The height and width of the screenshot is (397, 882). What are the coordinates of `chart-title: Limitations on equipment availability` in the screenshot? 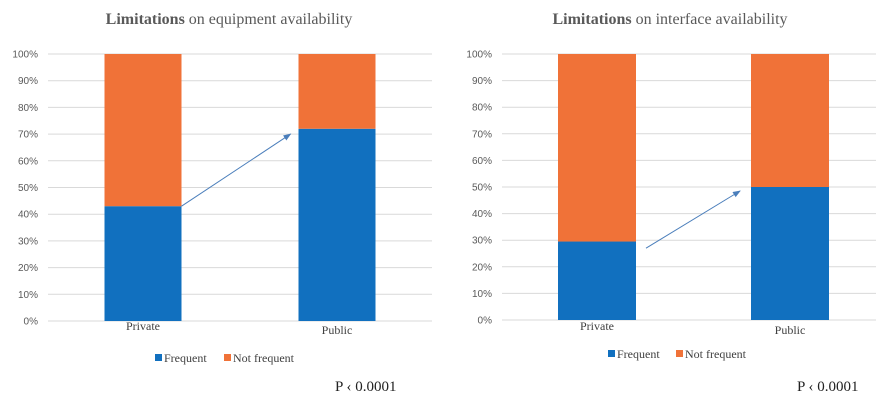 It's located at (229, 19).